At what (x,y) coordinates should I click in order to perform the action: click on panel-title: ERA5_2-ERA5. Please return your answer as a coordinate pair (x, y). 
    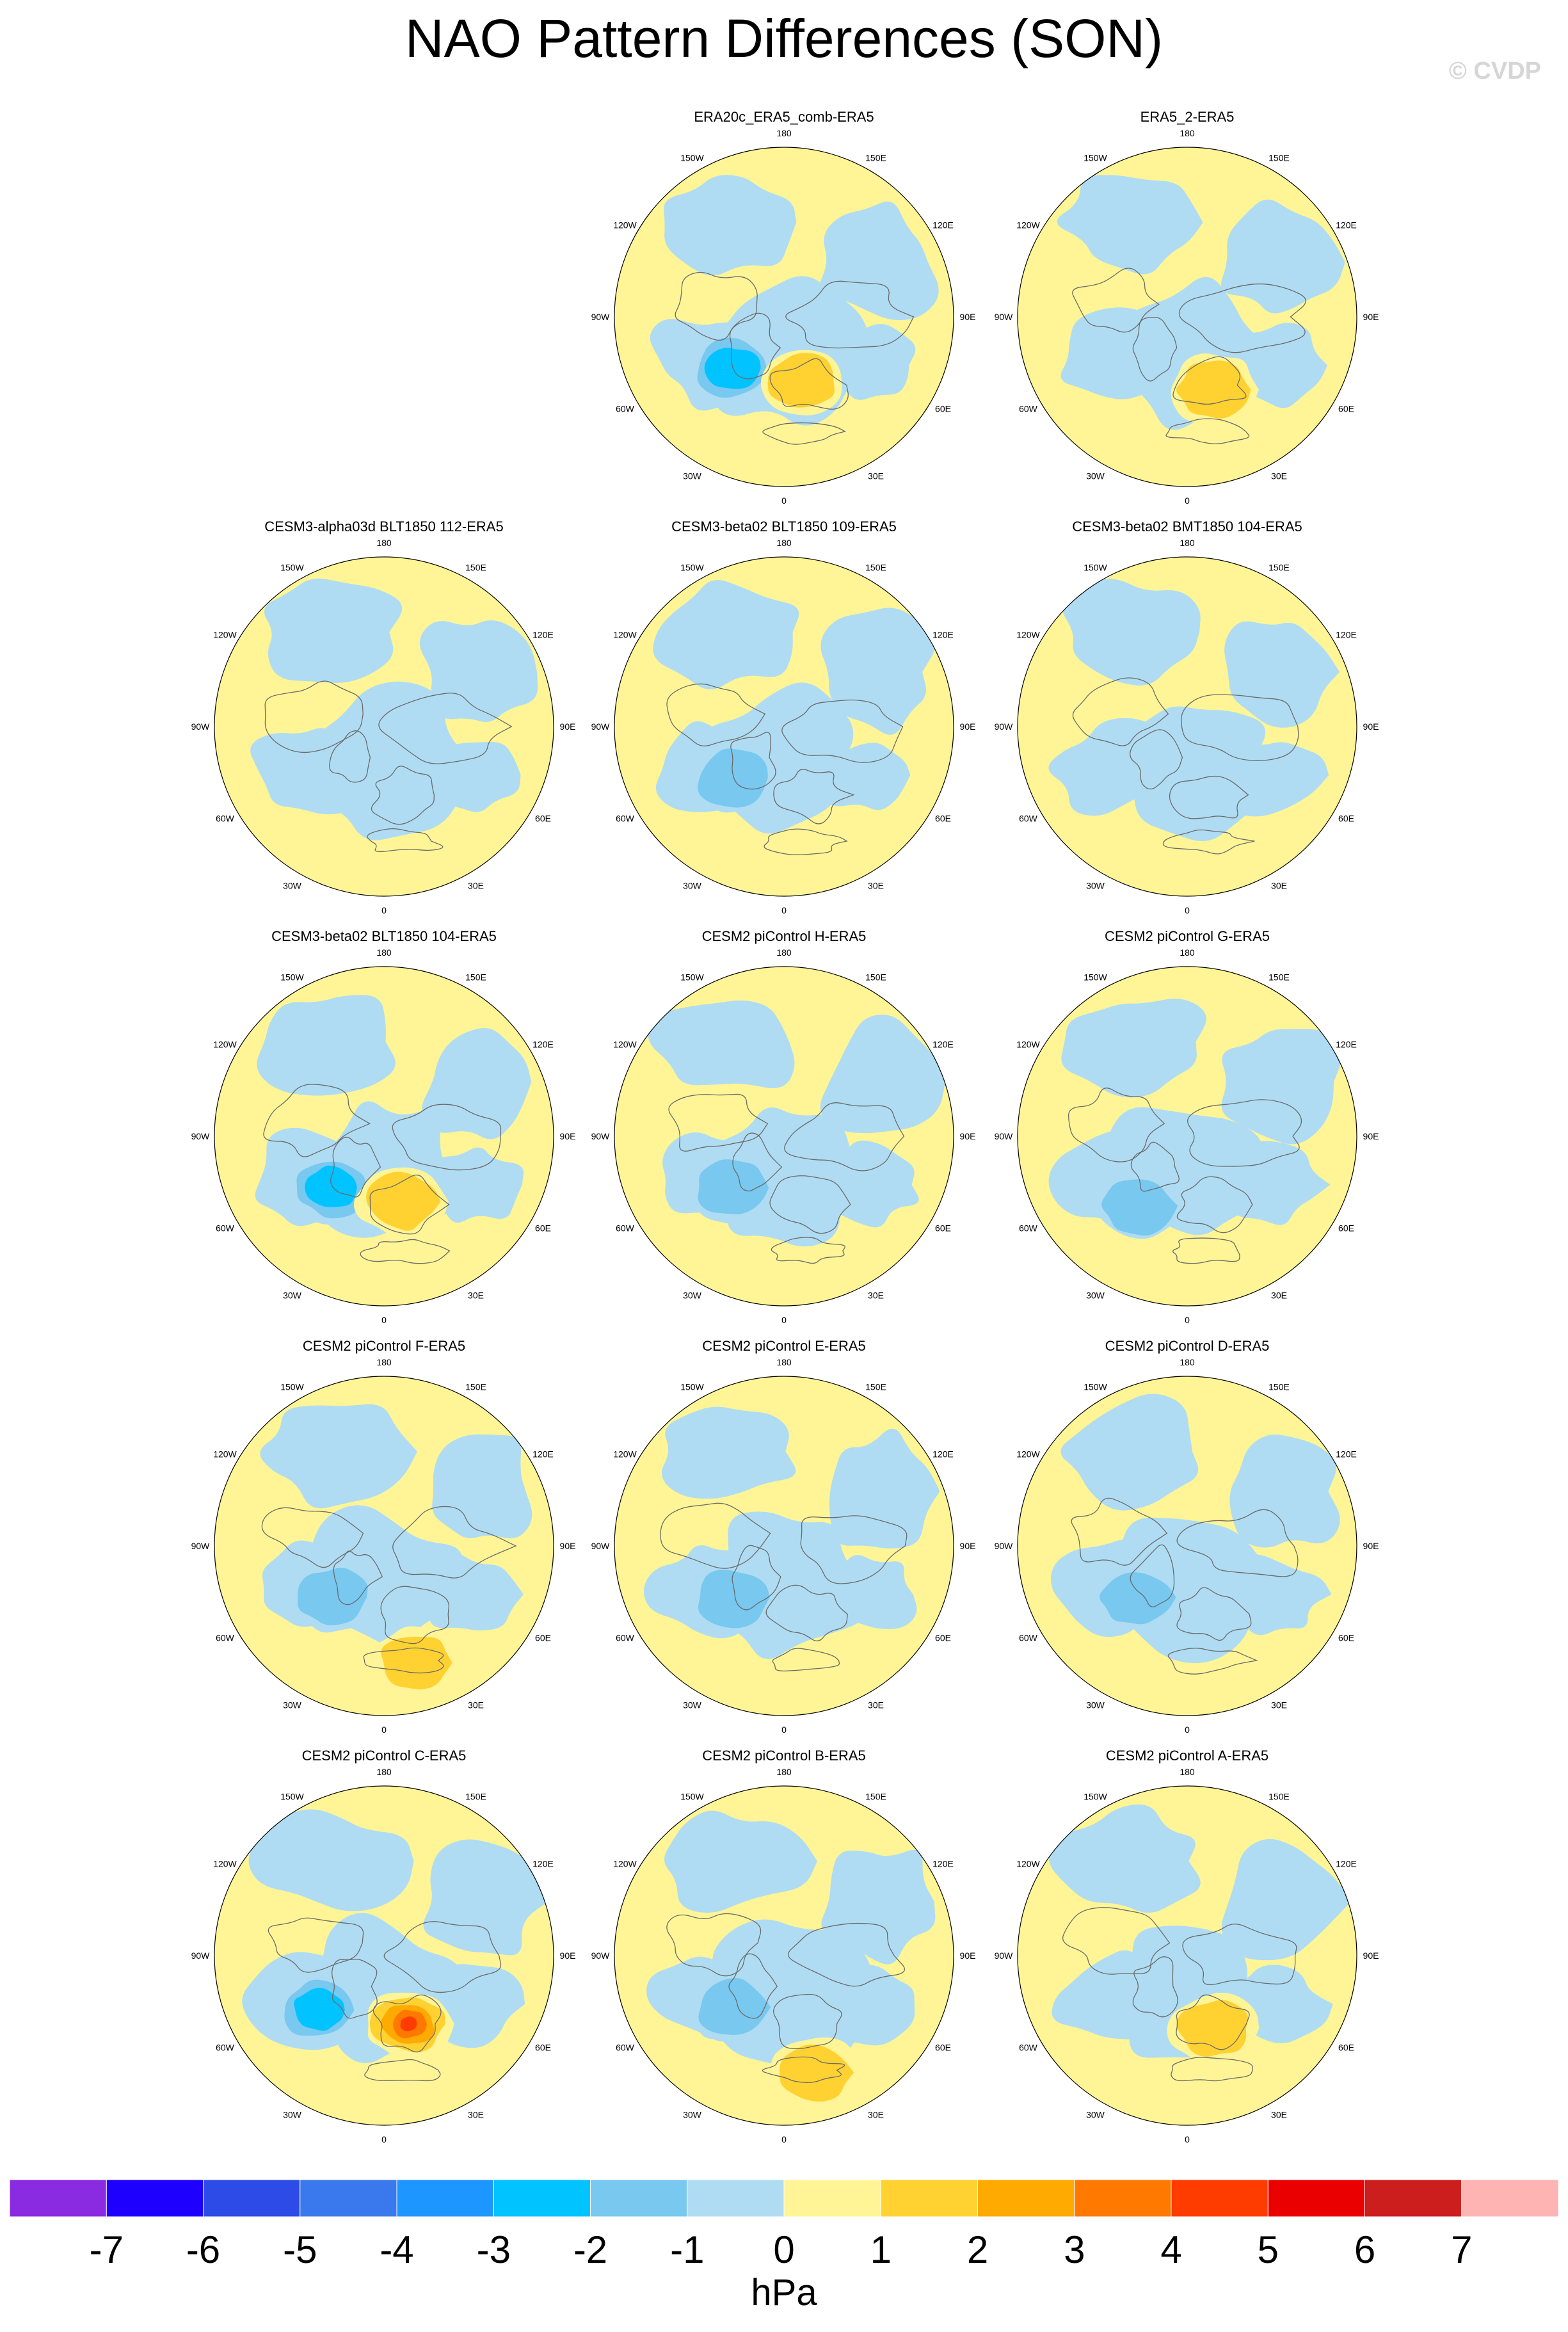
    Looking at the image, I should click on (1187, 117).